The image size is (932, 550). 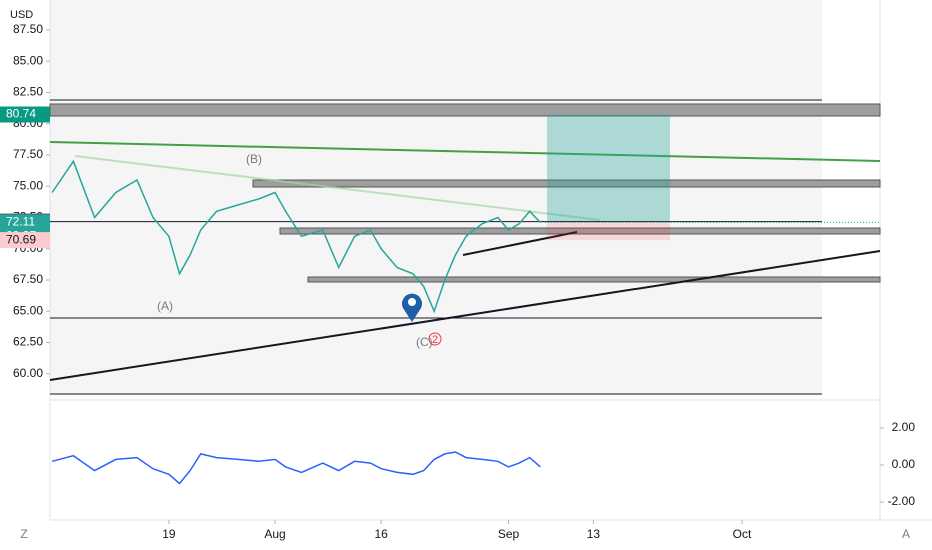 What do you see at coordinates (509, 534) in the screenshot?
I see `x-tick-label: Sep` at bounding box center [509, 534].